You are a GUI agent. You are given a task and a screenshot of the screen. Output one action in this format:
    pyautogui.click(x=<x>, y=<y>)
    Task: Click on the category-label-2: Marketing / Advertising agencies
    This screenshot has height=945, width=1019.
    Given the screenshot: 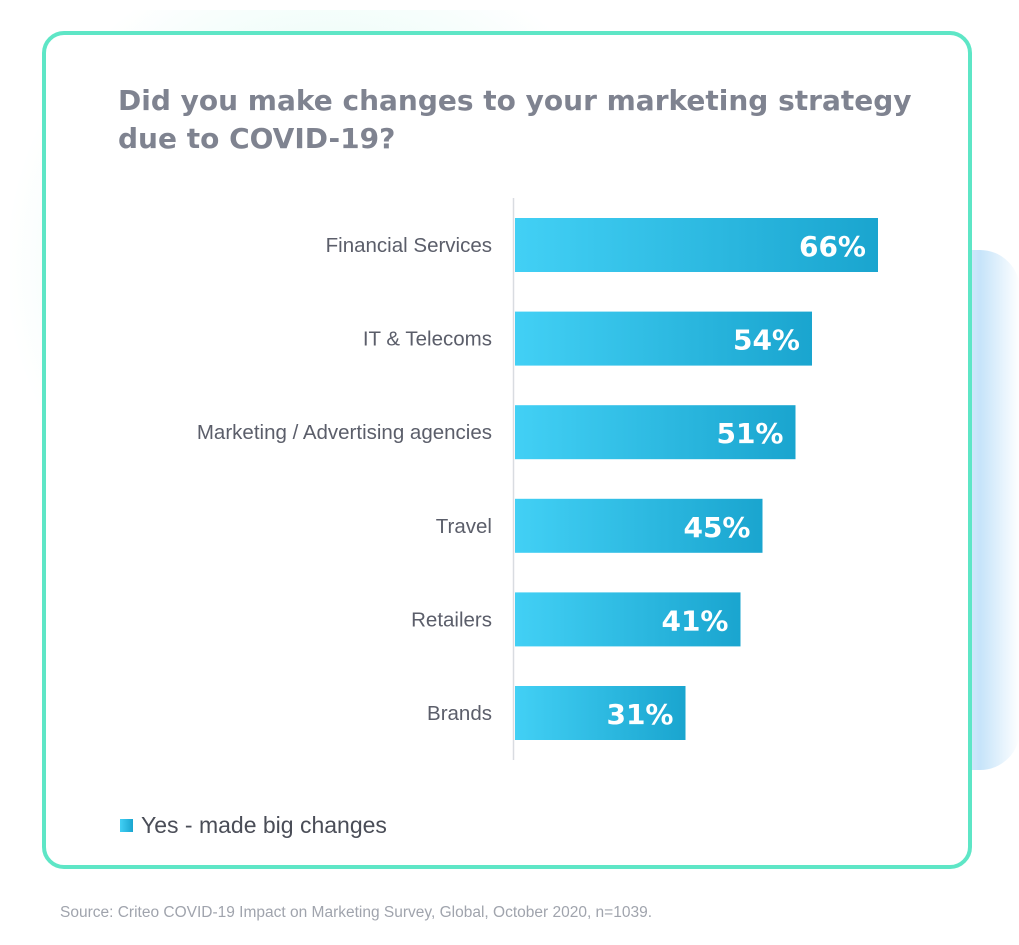 What is the action you would take?
    pyautogui.click(x=344, y=432)
    